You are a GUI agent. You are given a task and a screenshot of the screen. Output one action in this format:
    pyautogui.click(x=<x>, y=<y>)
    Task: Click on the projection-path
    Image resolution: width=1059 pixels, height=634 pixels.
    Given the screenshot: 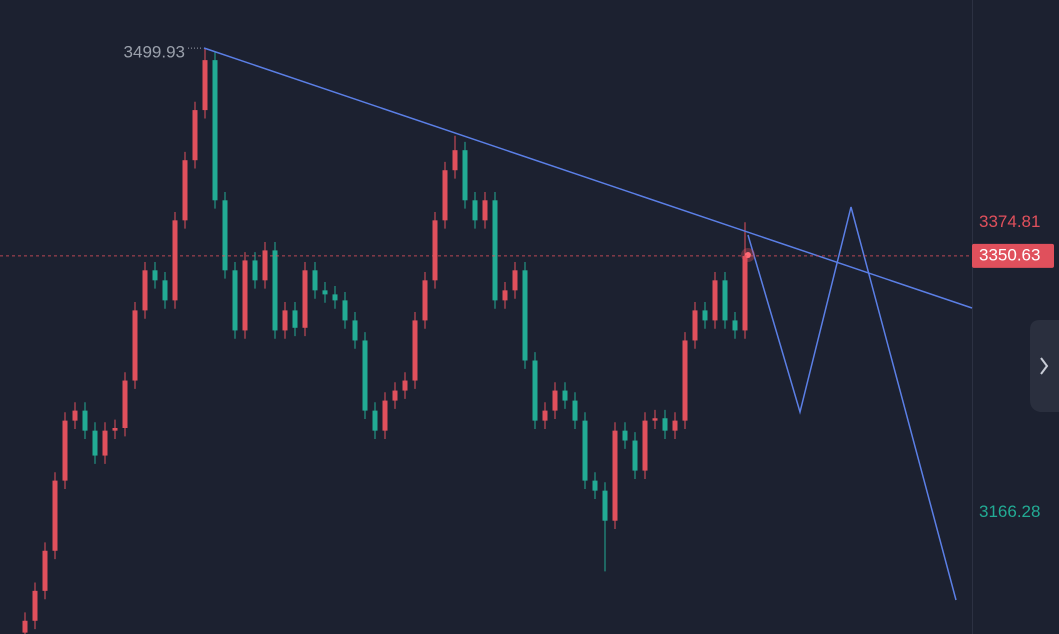 What is the action you would take?
    pyautogui.click(x=852, y=403)
    